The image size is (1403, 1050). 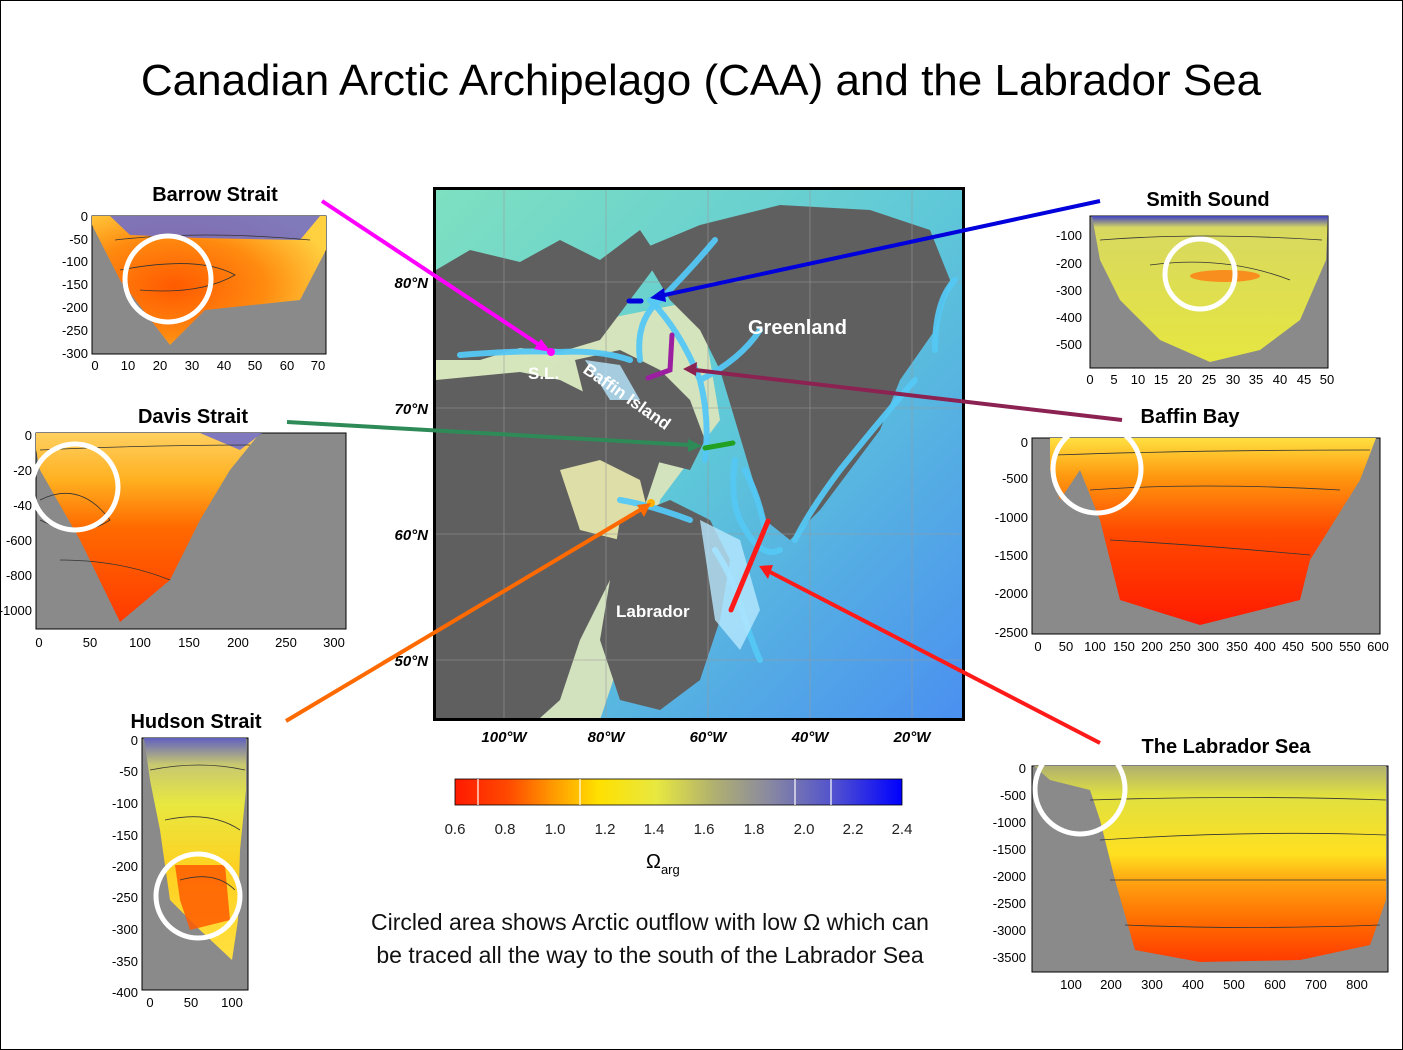 What do you see at coordinates (78, 239) in the screenshot?
I see `ytick: -50` at bounding box center [78, 239].